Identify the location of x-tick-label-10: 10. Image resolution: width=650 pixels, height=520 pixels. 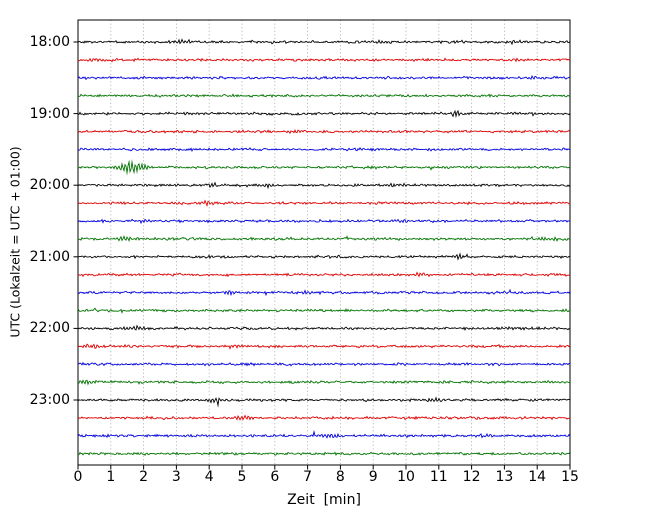
(406, 477).